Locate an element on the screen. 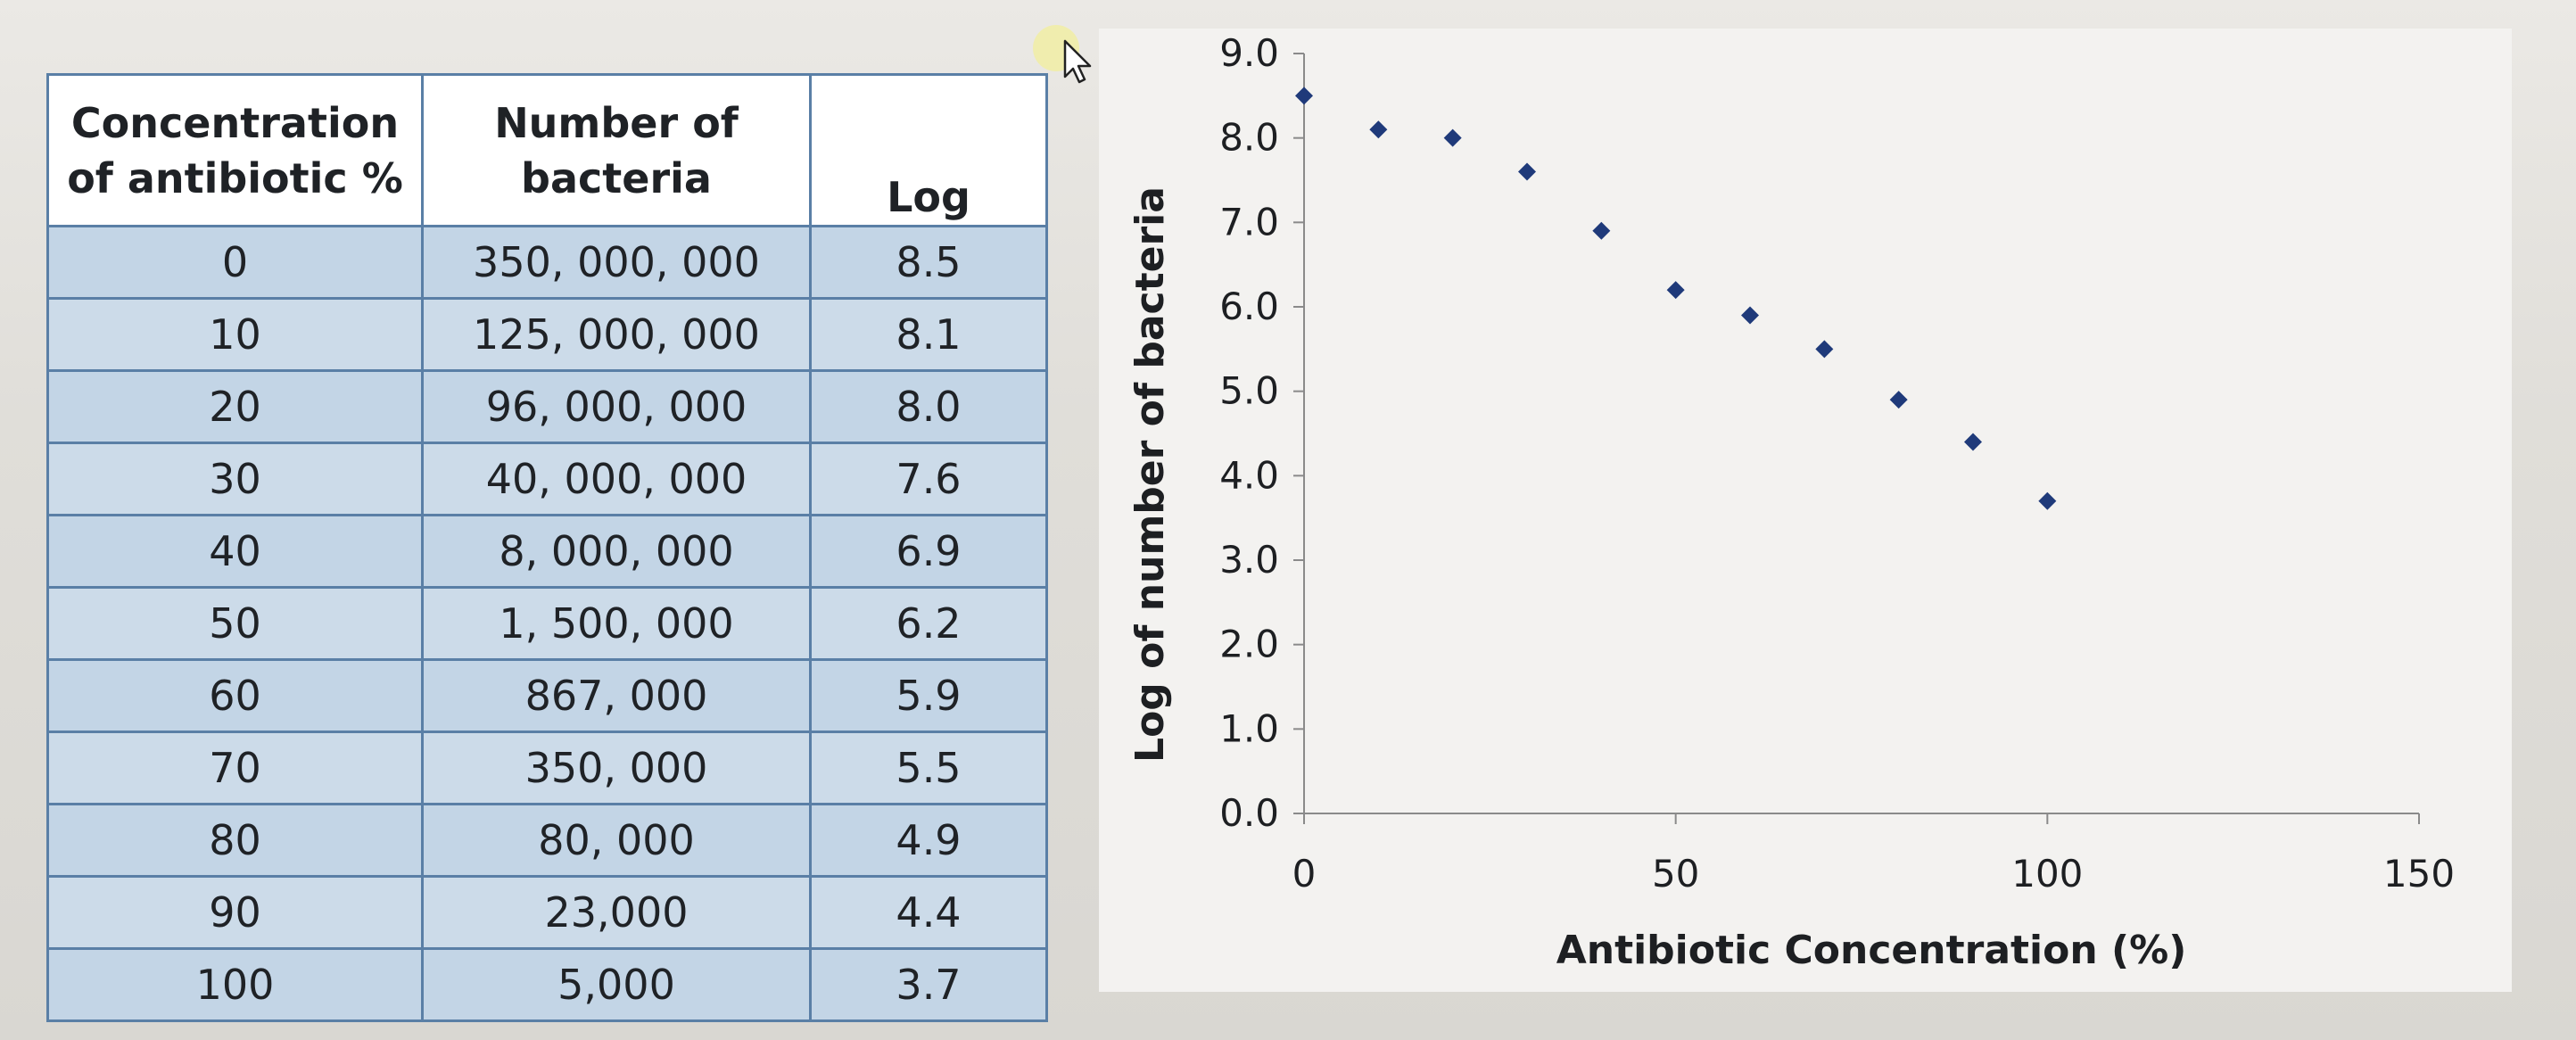 The width and height of the screenshot is (2576, 1040). cell-log: 6.2 is located at coordinates (929, 623).